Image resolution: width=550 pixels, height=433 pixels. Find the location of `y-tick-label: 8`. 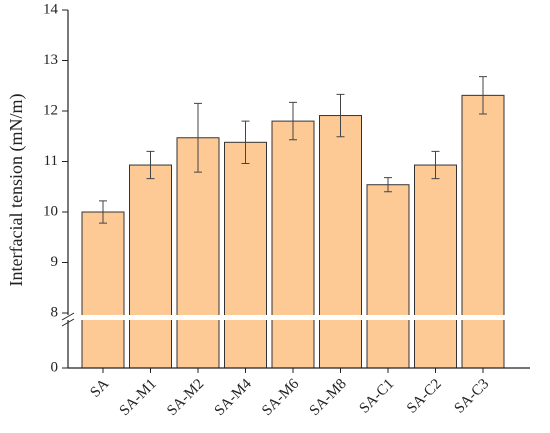

y-tick-label: 8 is located at coordinates (55, 312).